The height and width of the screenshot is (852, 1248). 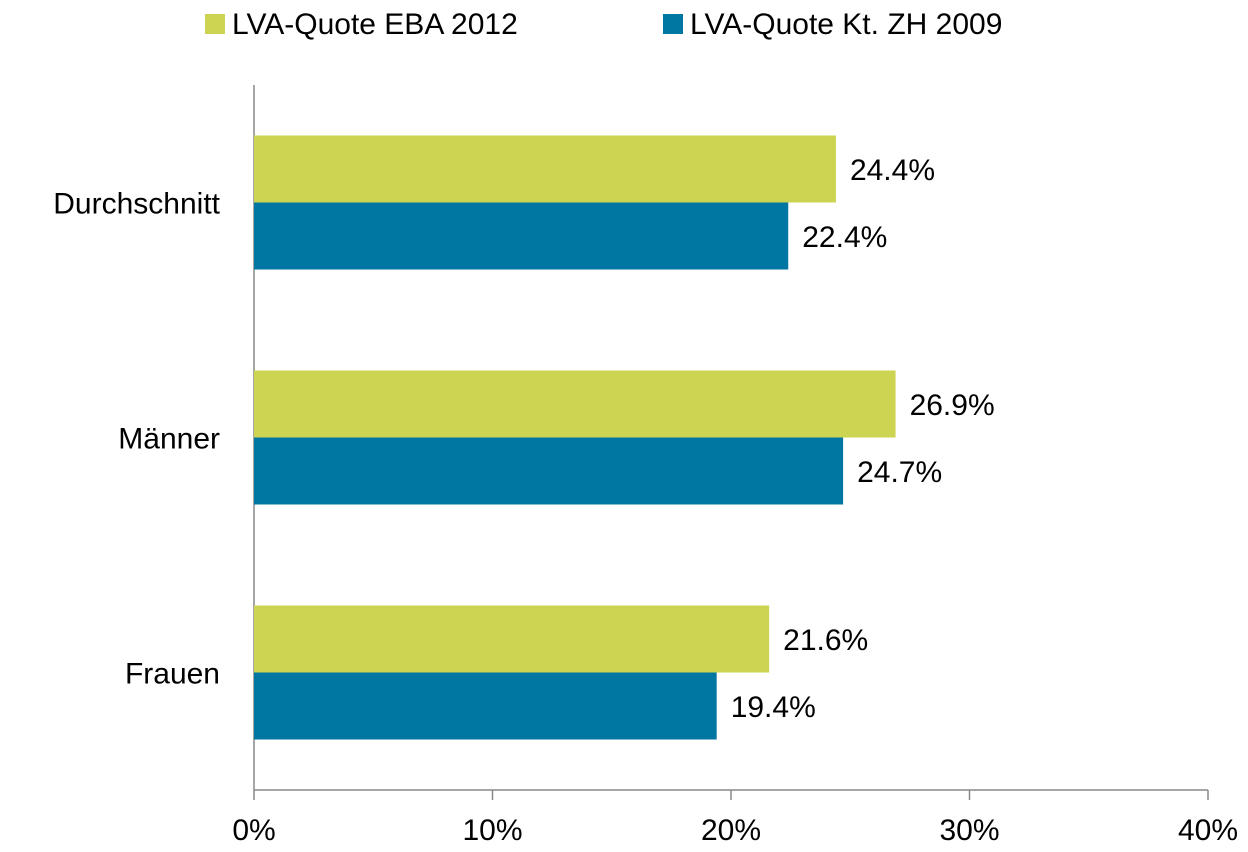 I want to click on data-label: 24.7%, so click(x=899, y=472).